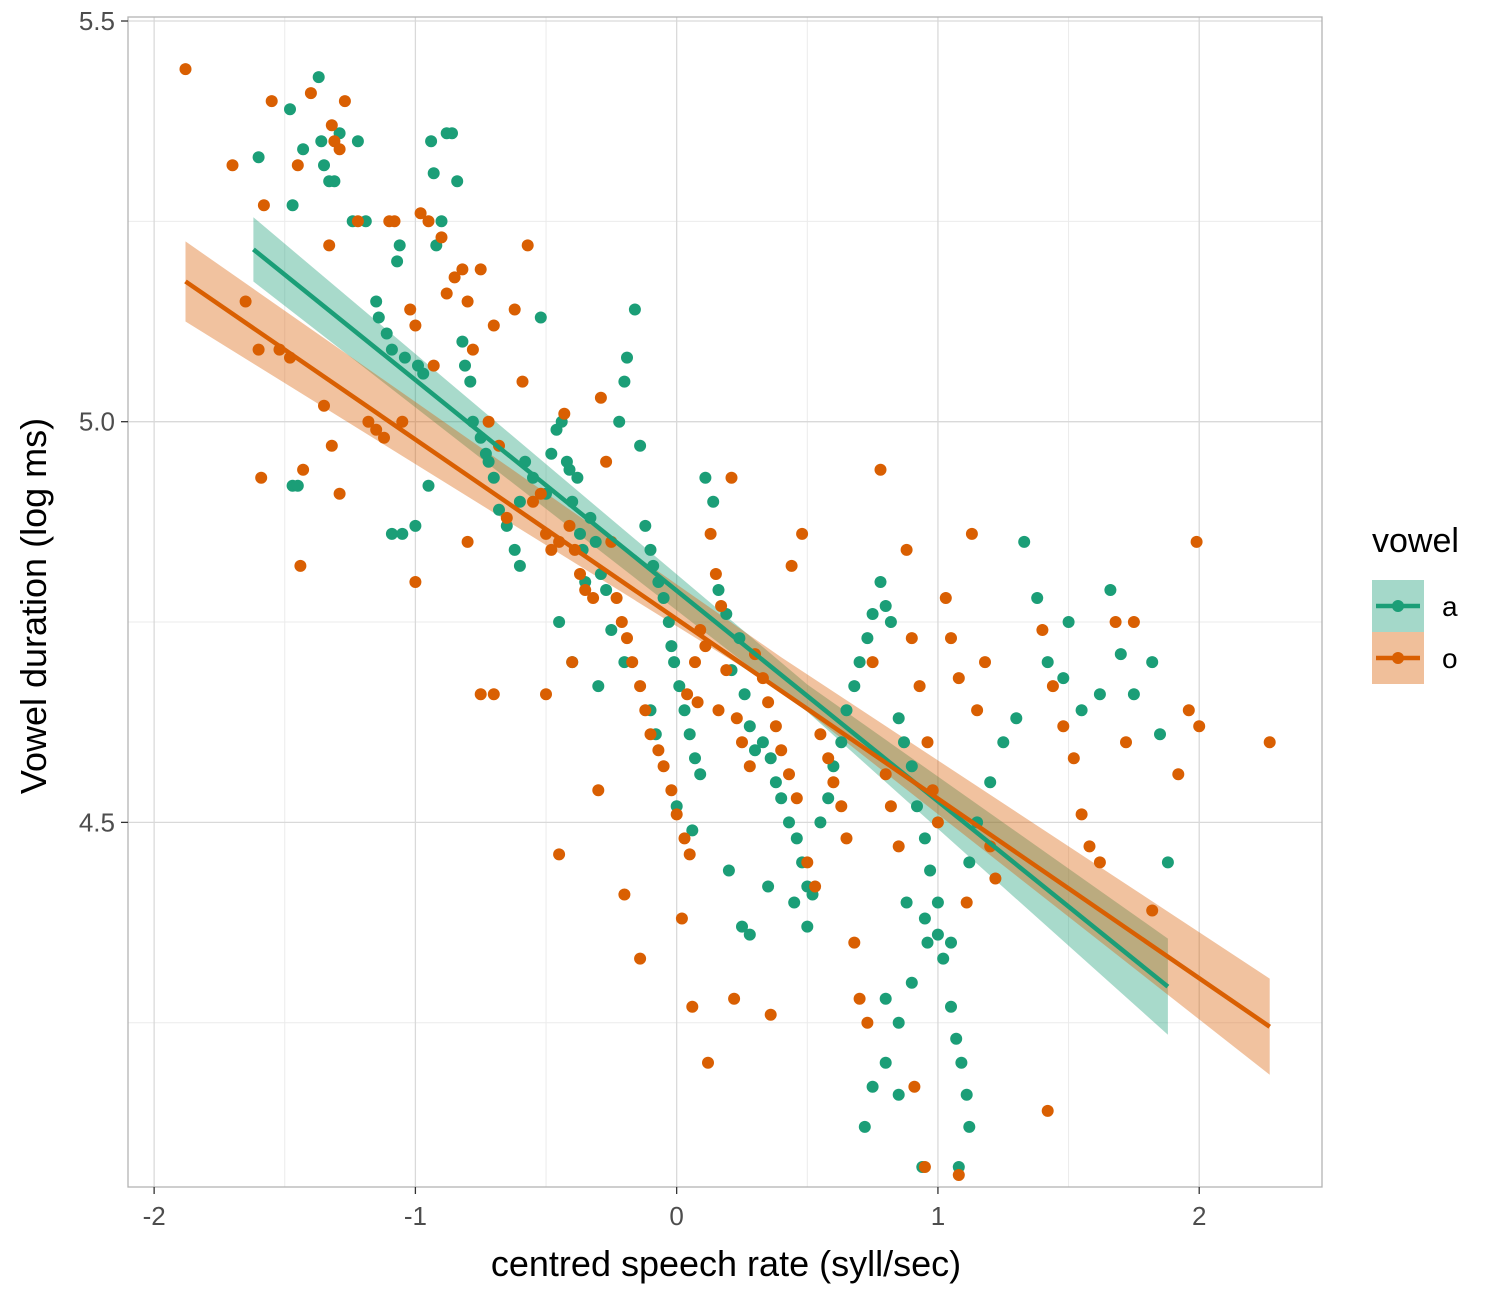  I want to click on legend-title: vowel, so click(1415, 541).